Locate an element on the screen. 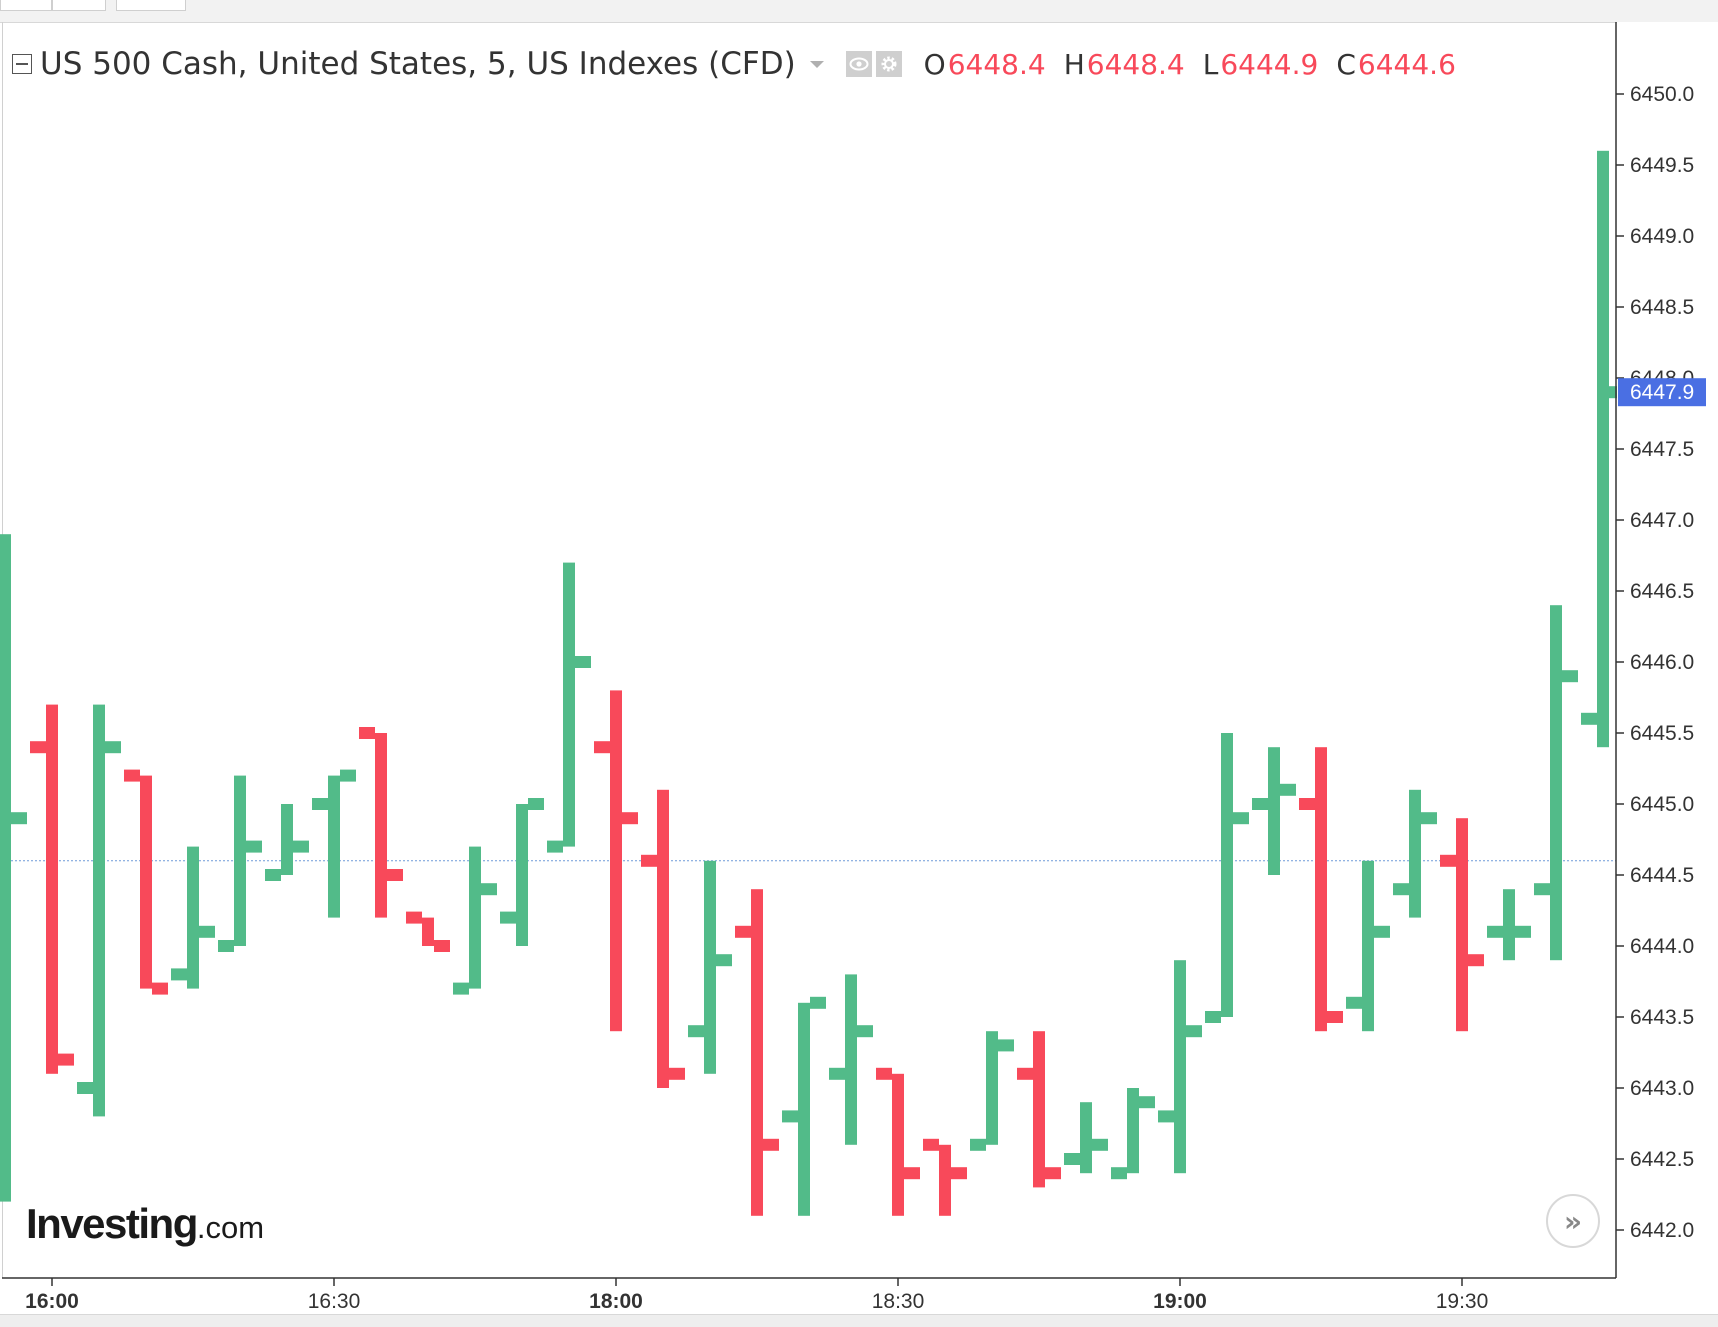  scroll-to-latest-button: » is located at coordinates (1573, 1221).